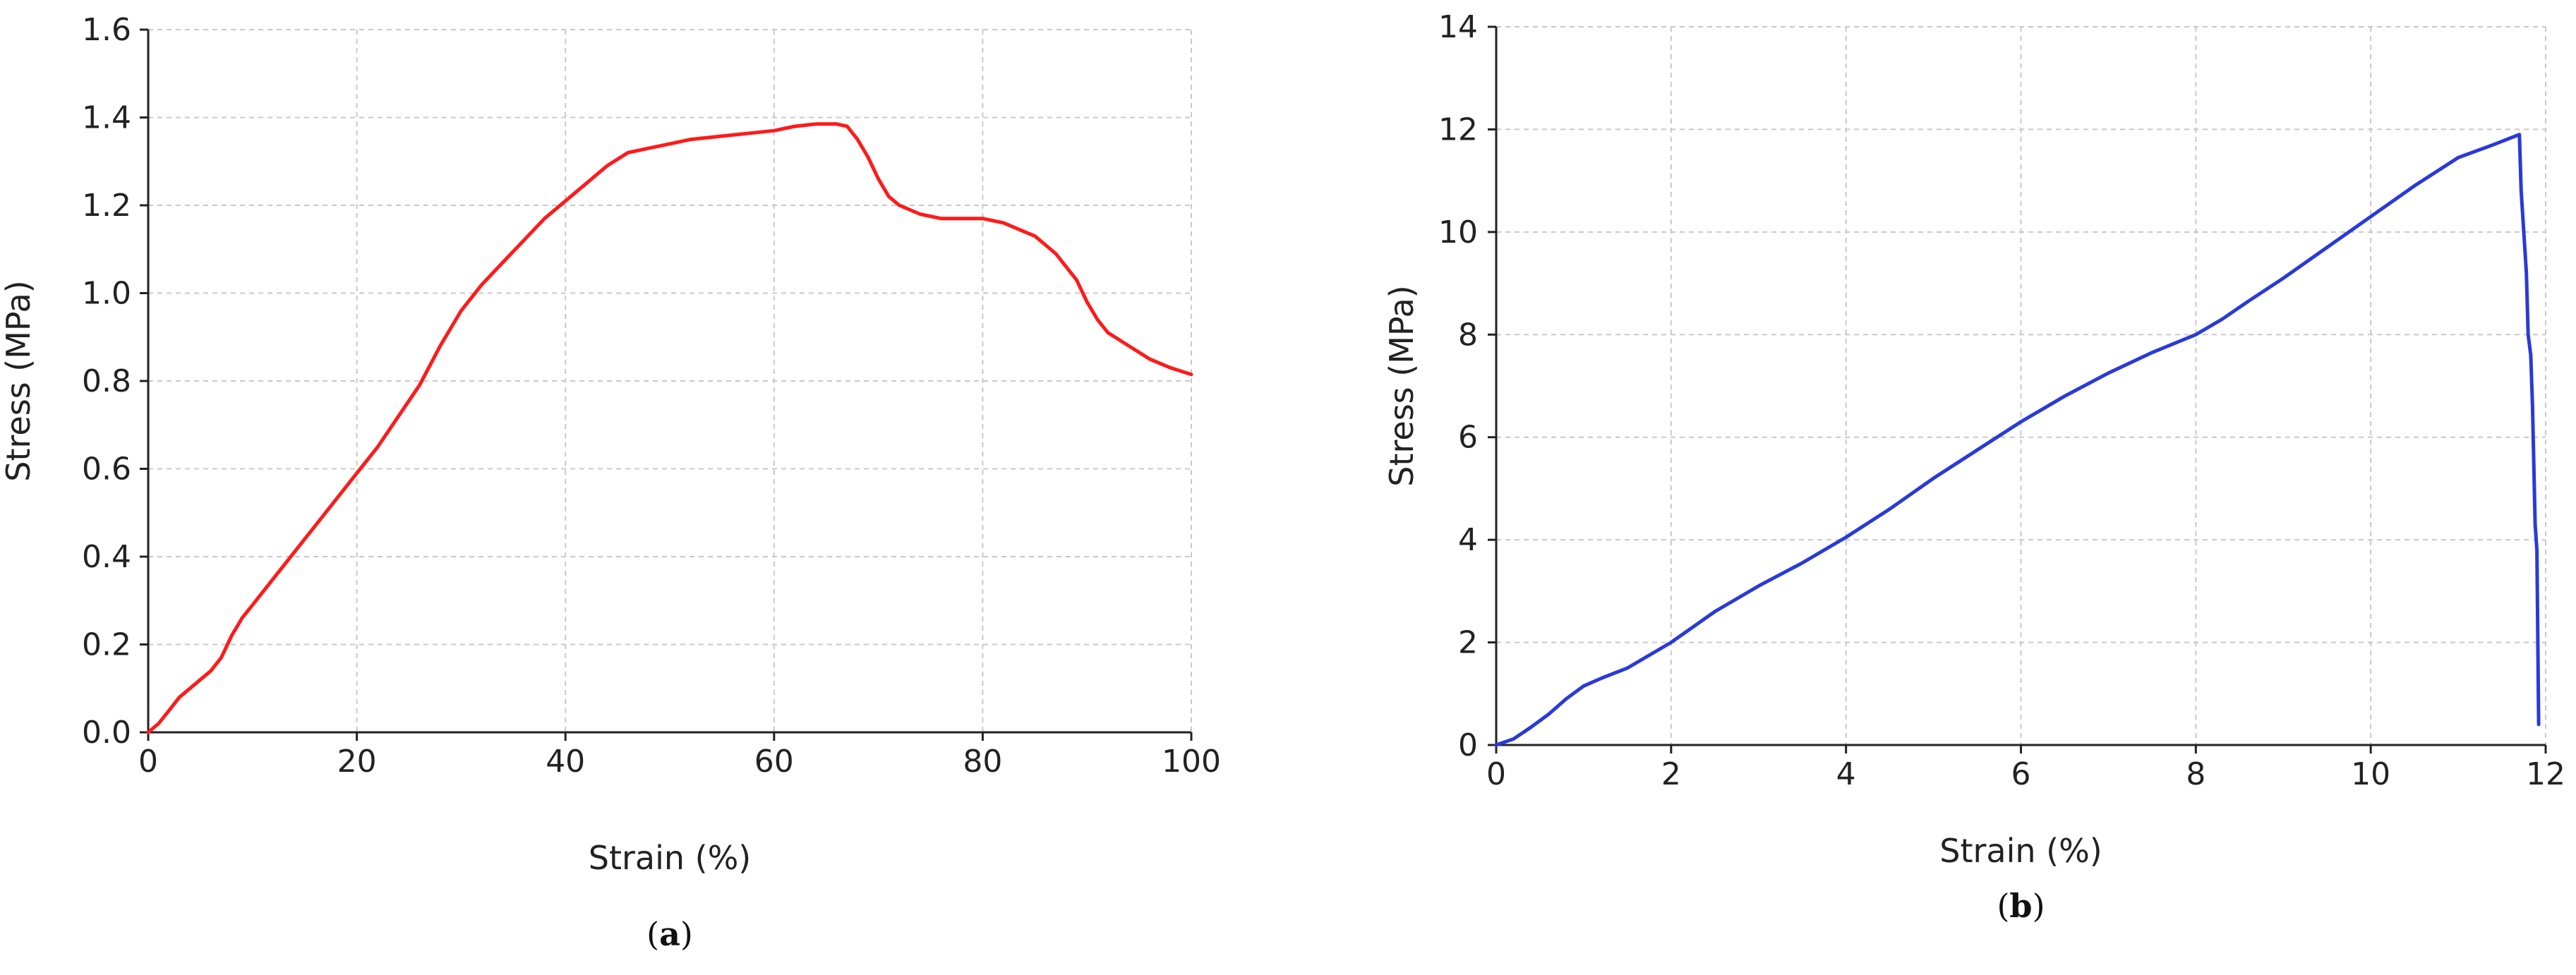  Describe the element at coordinates (1191, 762) in the screenshot. I see `x-tick-label: 100` at that location.